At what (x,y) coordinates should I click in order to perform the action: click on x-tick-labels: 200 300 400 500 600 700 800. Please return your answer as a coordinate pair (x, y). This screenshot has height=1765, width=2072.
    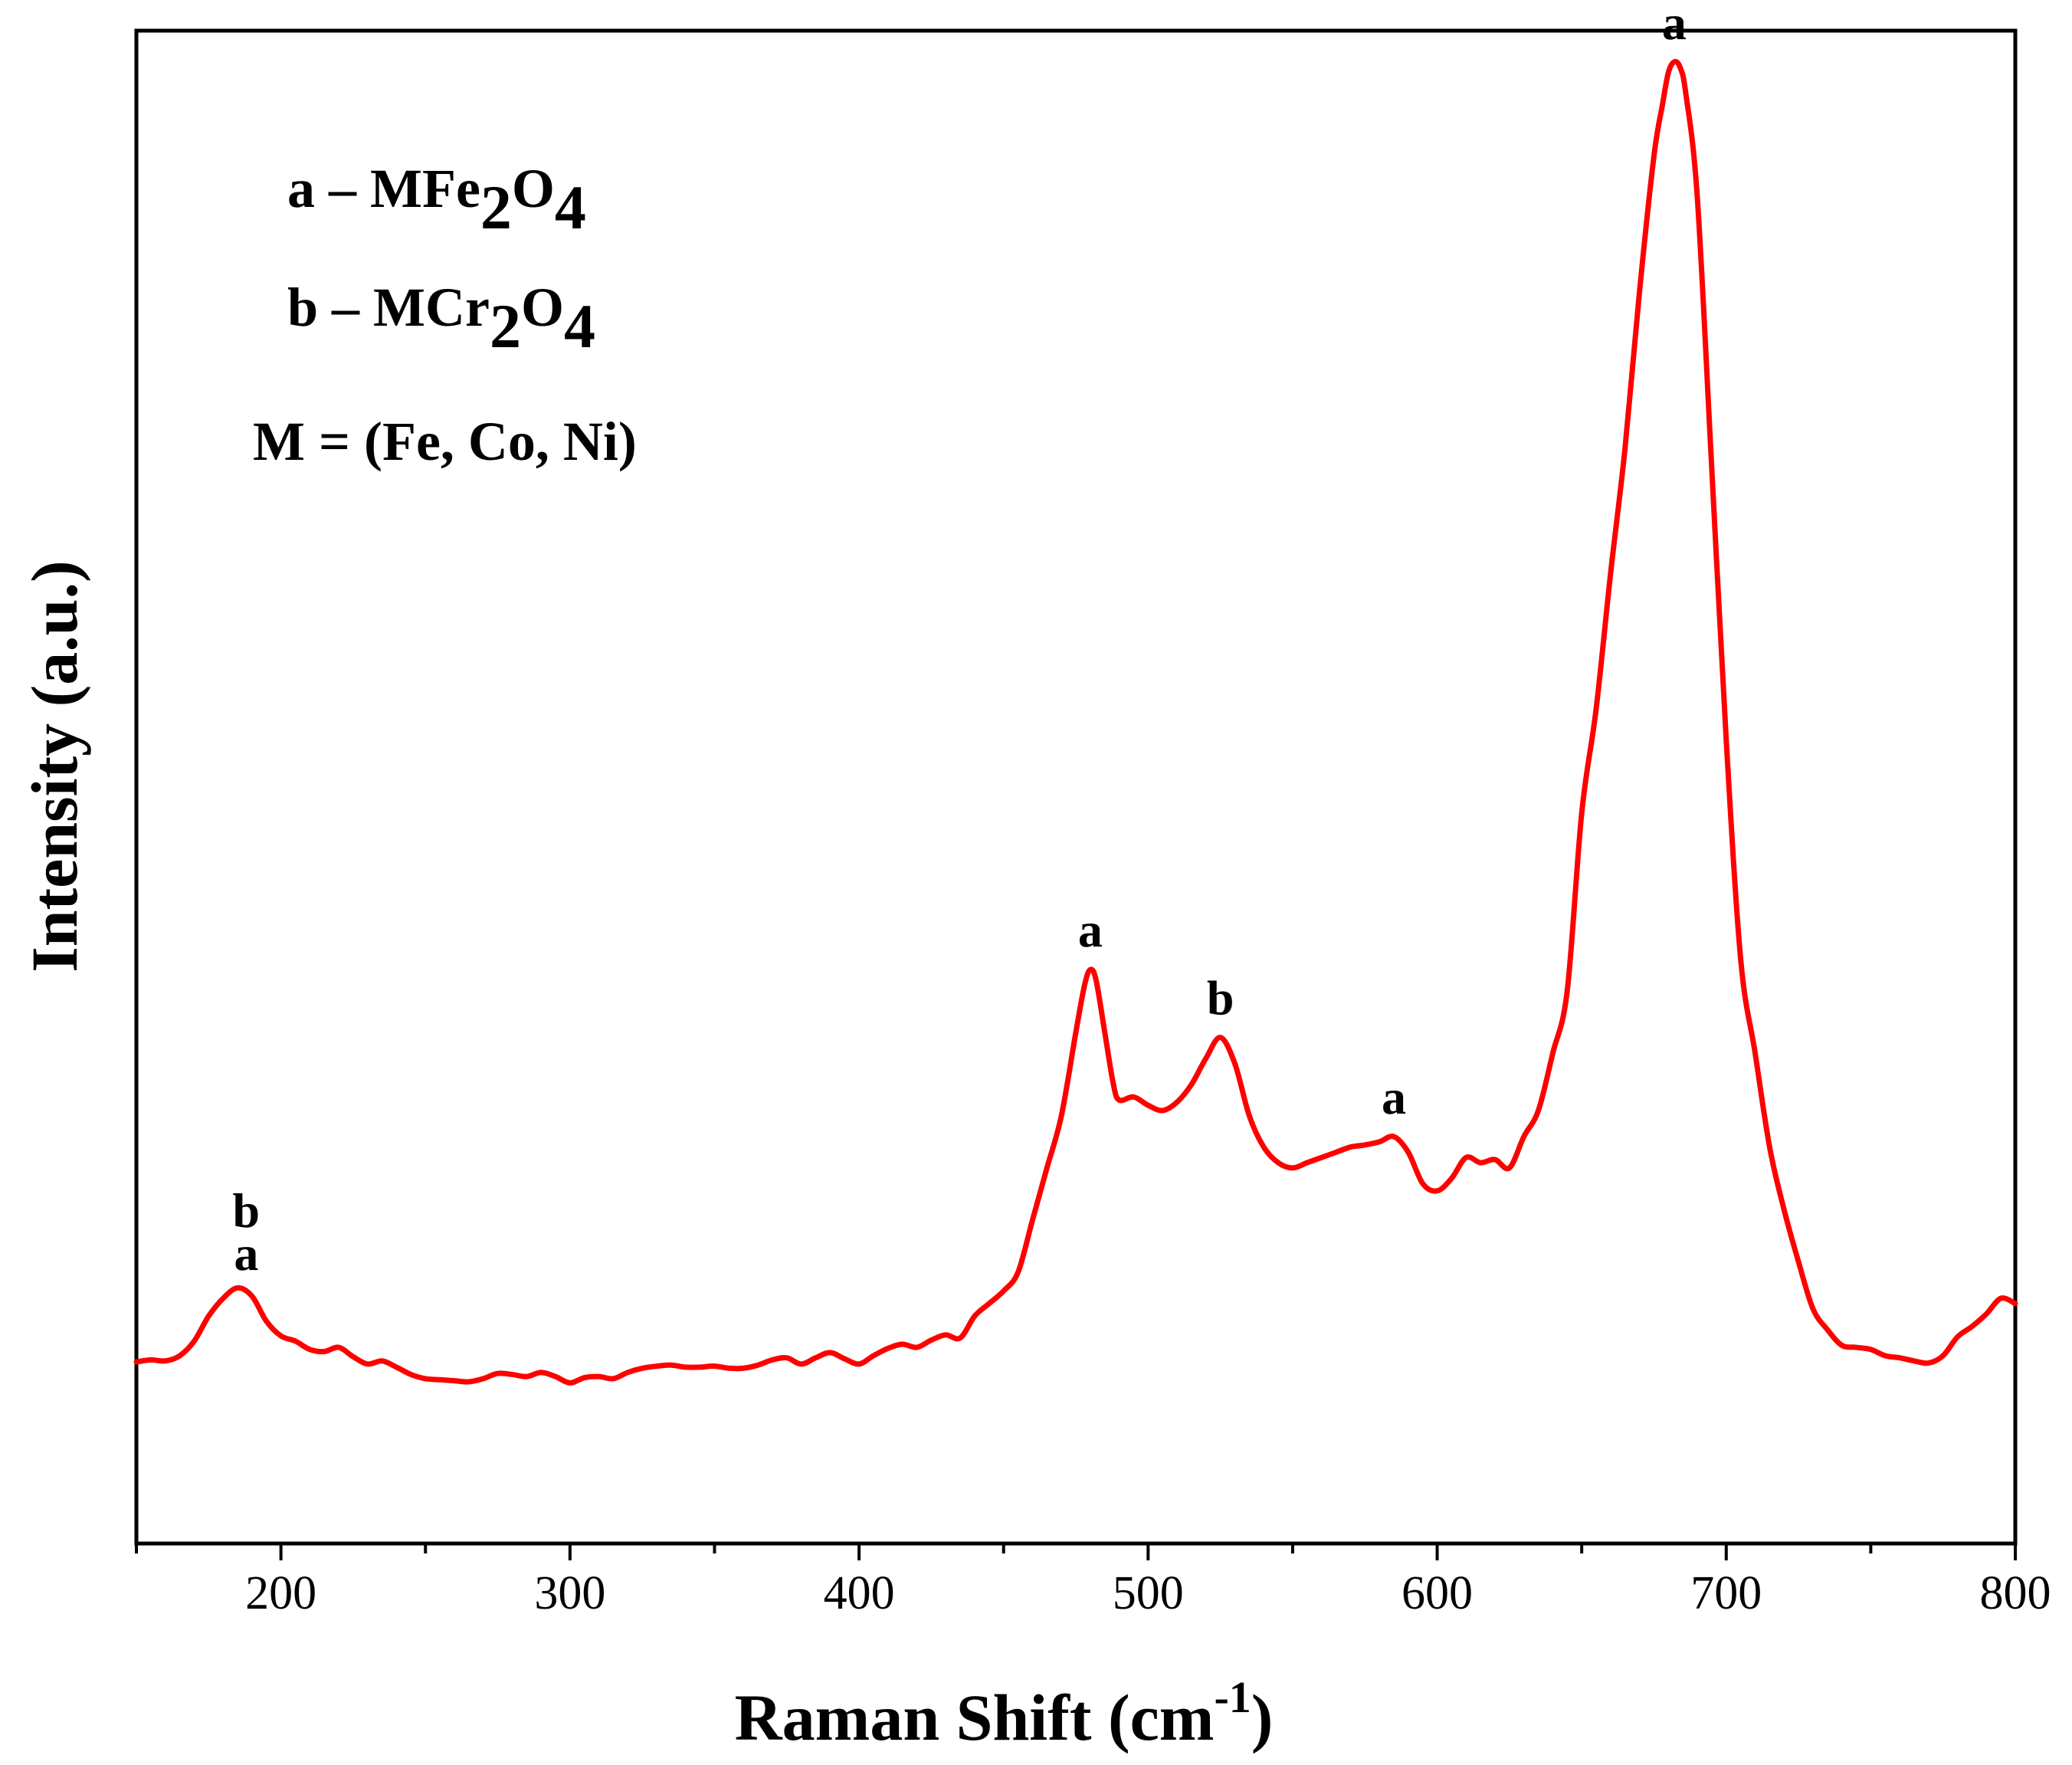
    Looking at the image, I should click on (1148, 1593).